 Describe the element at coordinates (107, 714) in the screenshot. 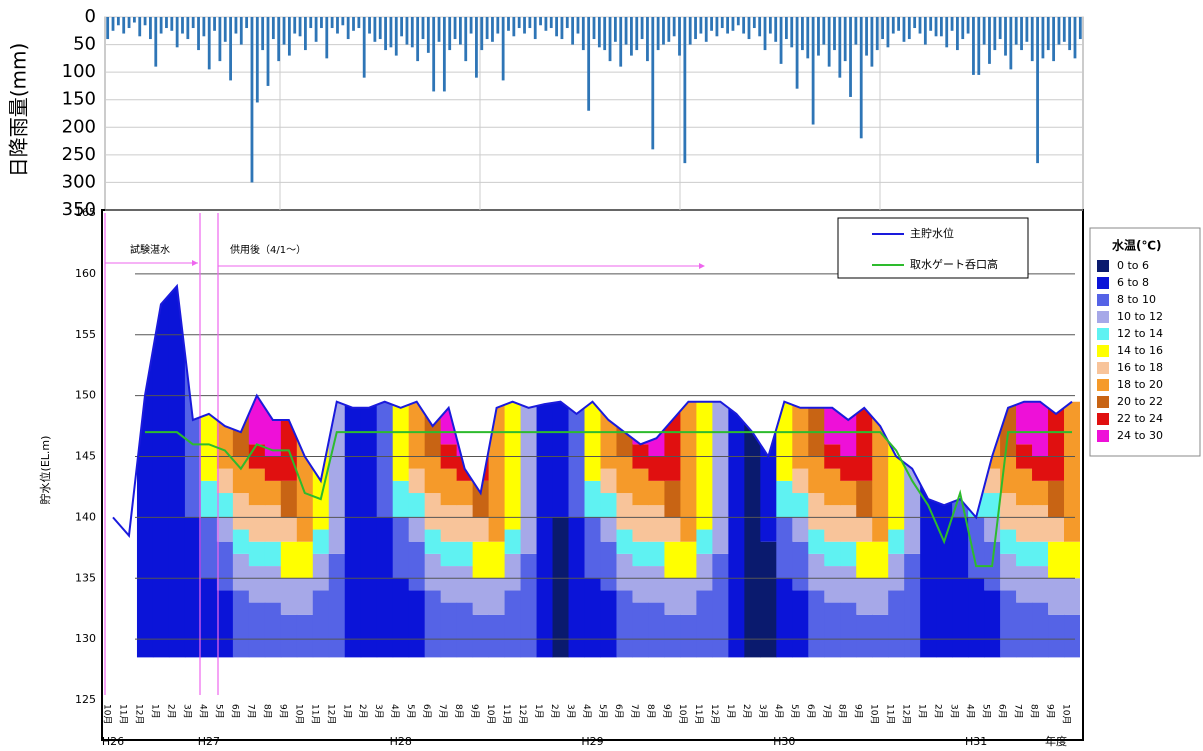

I see `x-tick-label: 10月` at that location.